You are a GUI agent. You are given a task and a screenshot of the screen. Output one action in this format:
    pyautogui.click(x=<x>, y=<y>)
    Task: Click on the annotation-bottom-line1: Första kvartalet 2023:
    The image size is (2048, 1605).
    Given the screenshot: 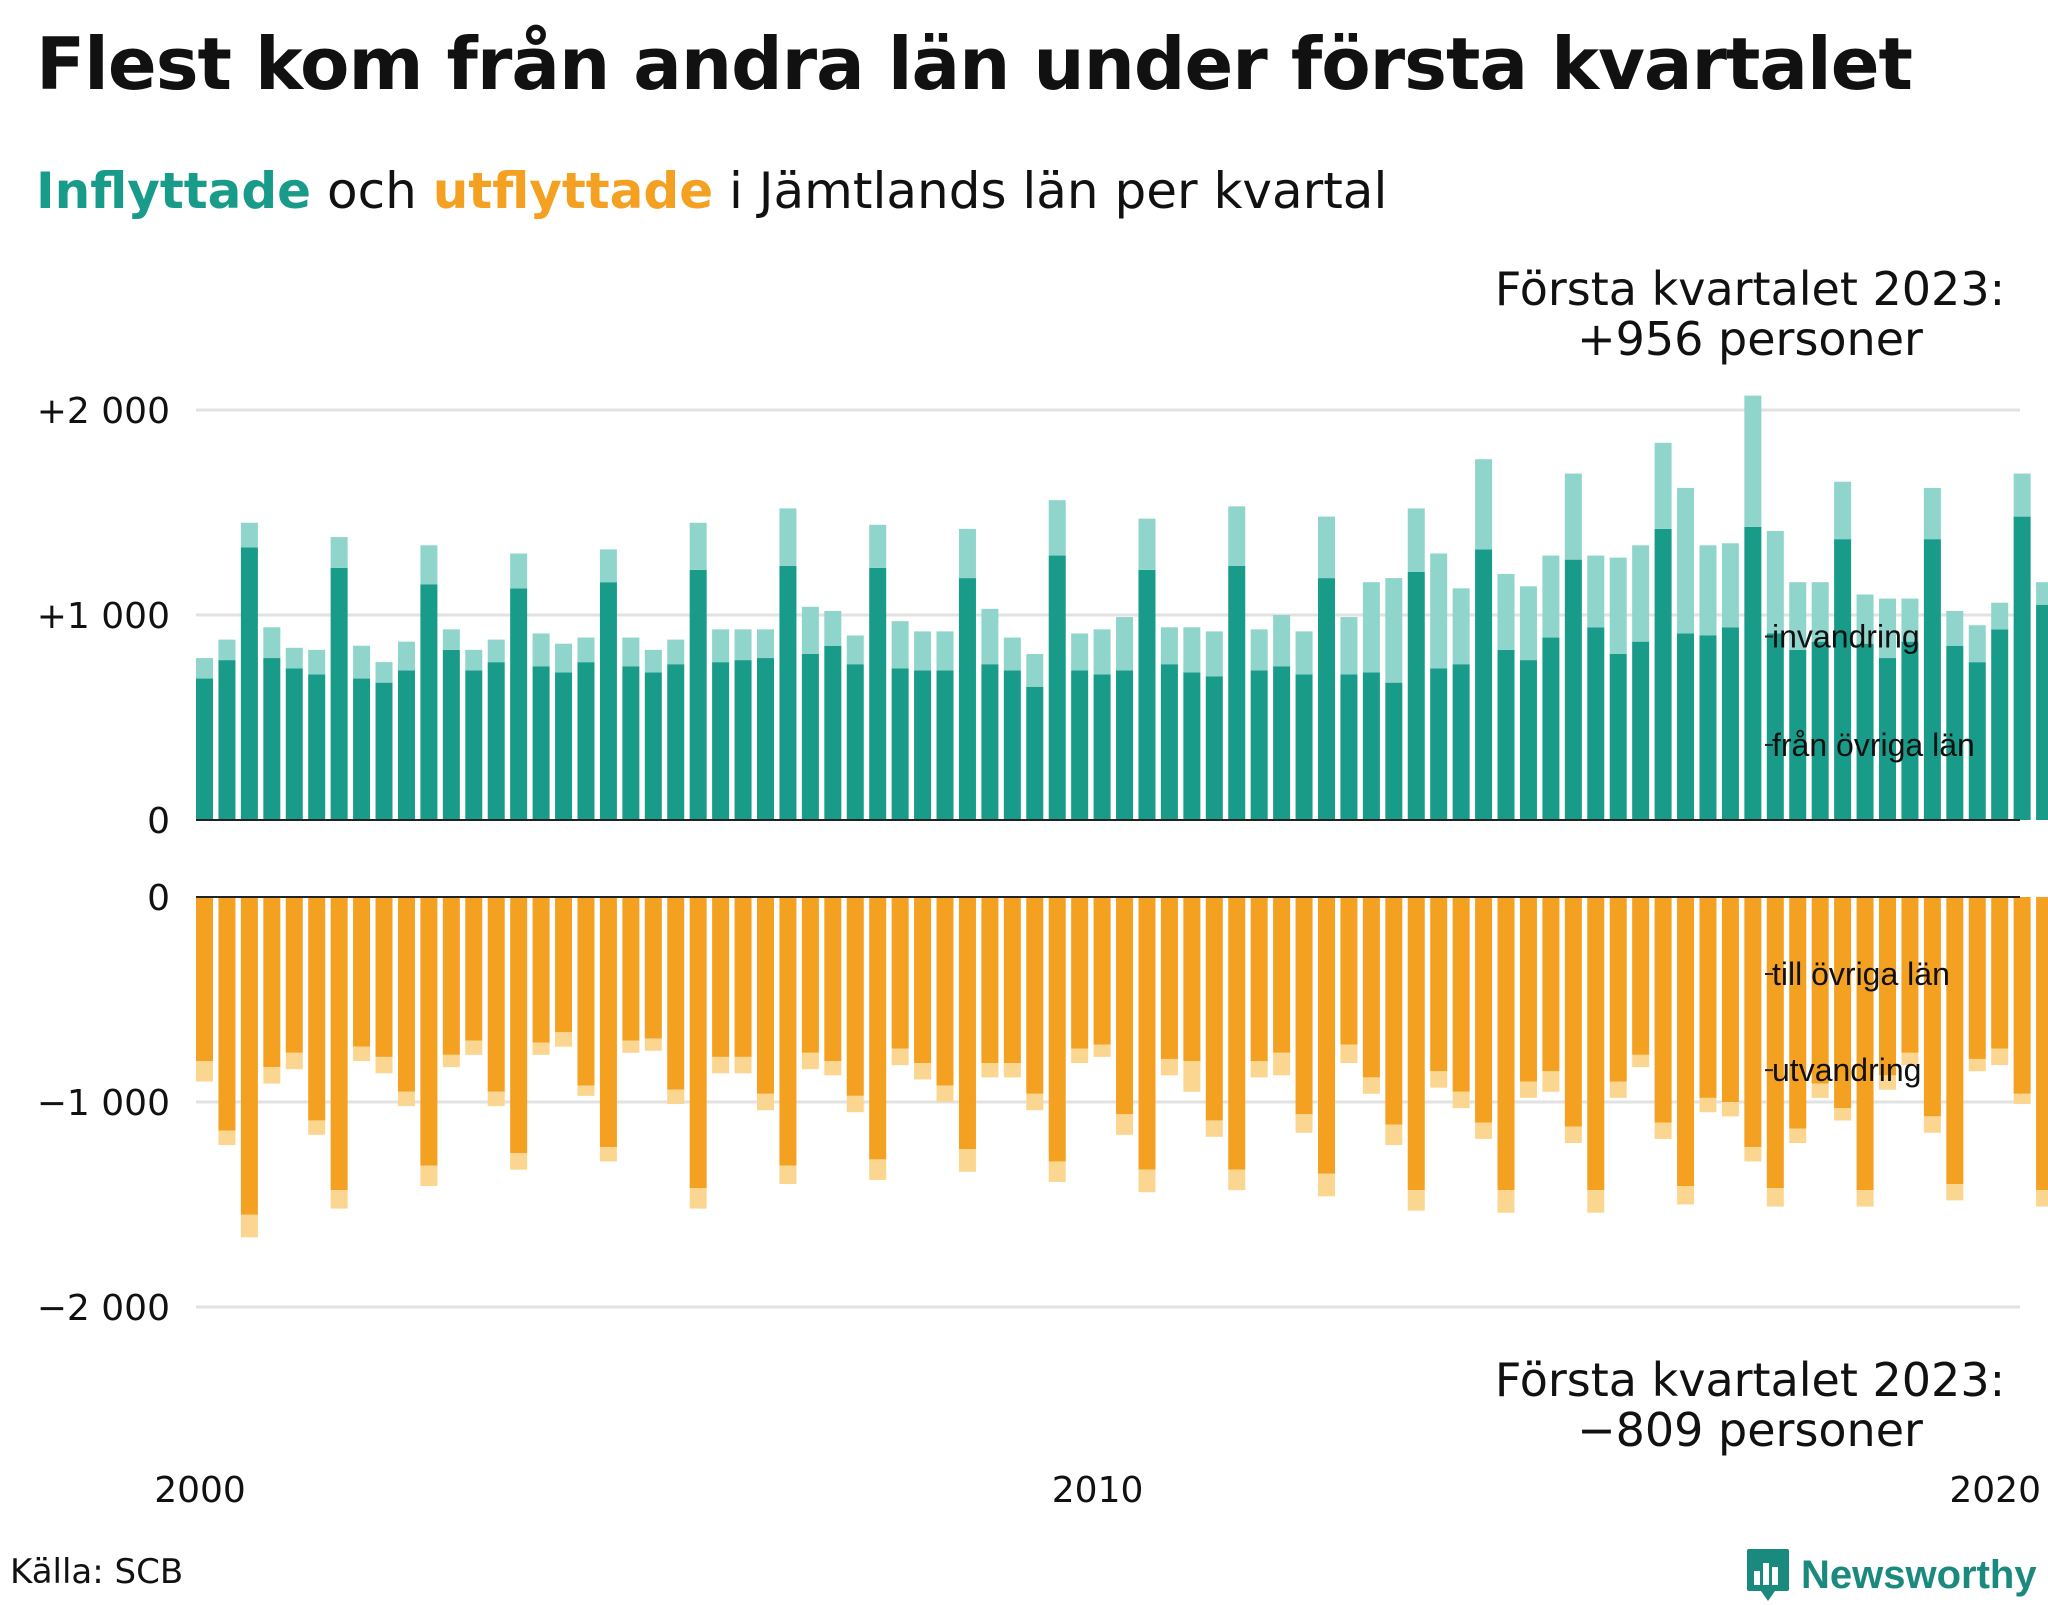 What is the action you would take?
    pyautogui.click(x=1750, y=1380)
    